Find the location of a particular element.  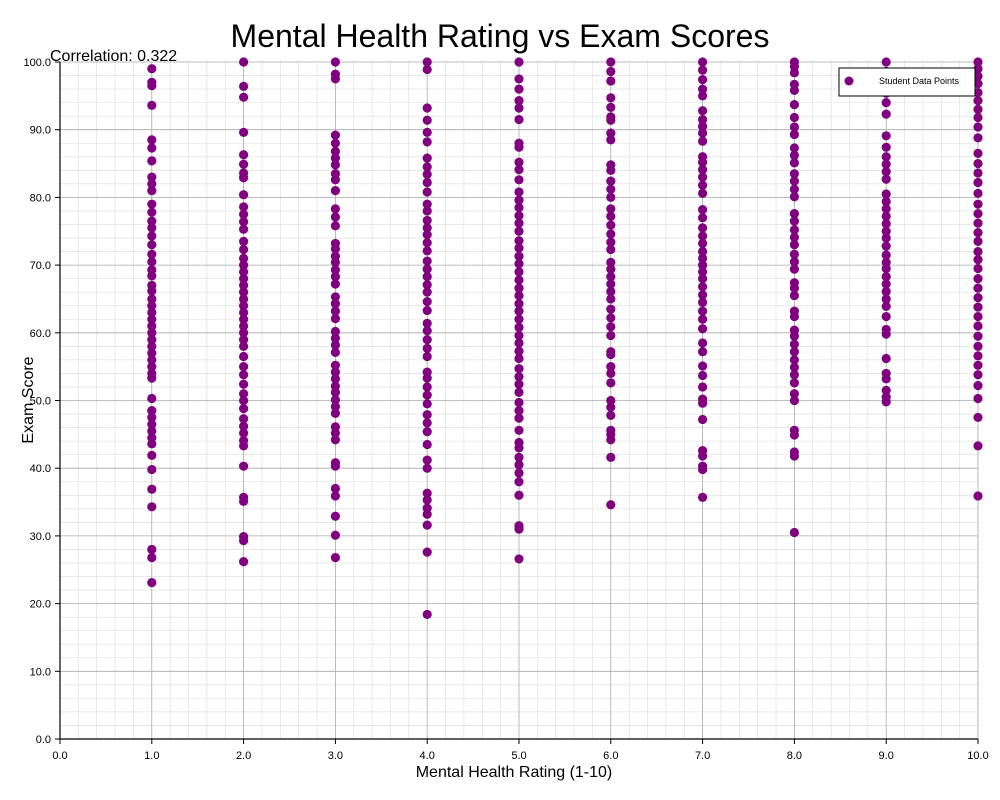

y-tick-label: 100.0 is located at coordinates (37, 63).